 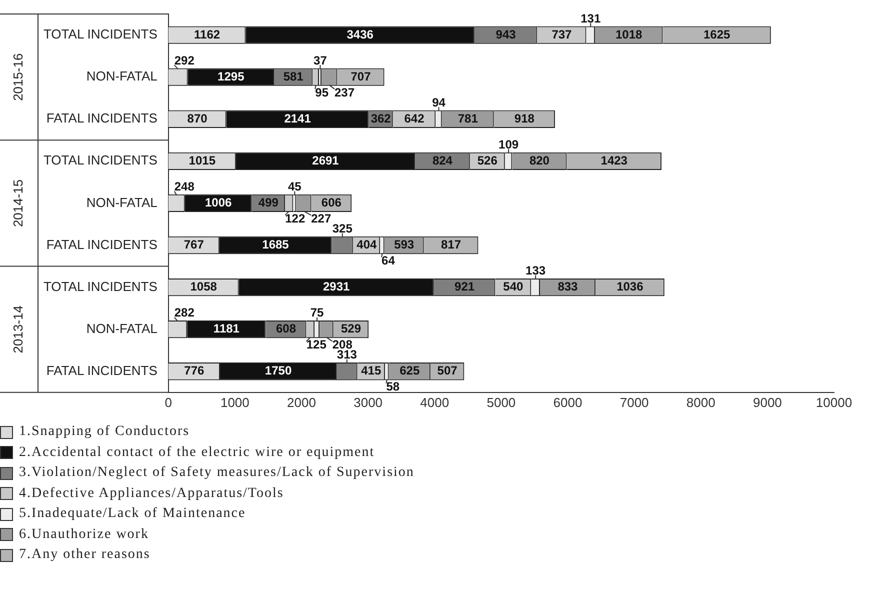 I want to click on data-label: 529, so click(x=351, y=329).